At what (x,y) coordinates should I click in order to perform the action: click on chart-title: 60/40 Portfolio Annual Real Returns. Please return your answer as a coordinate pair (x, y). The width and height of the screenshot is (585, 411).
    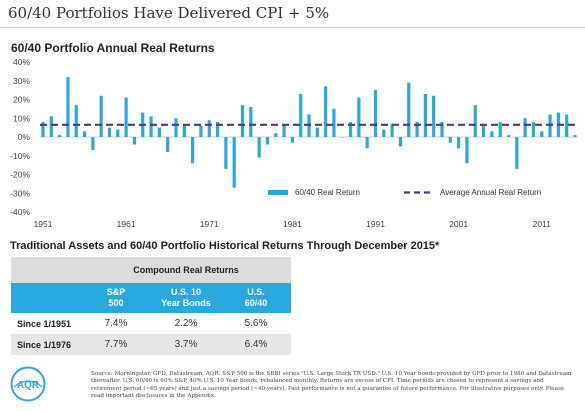
    Looking at the image, I should click on (113, 48).